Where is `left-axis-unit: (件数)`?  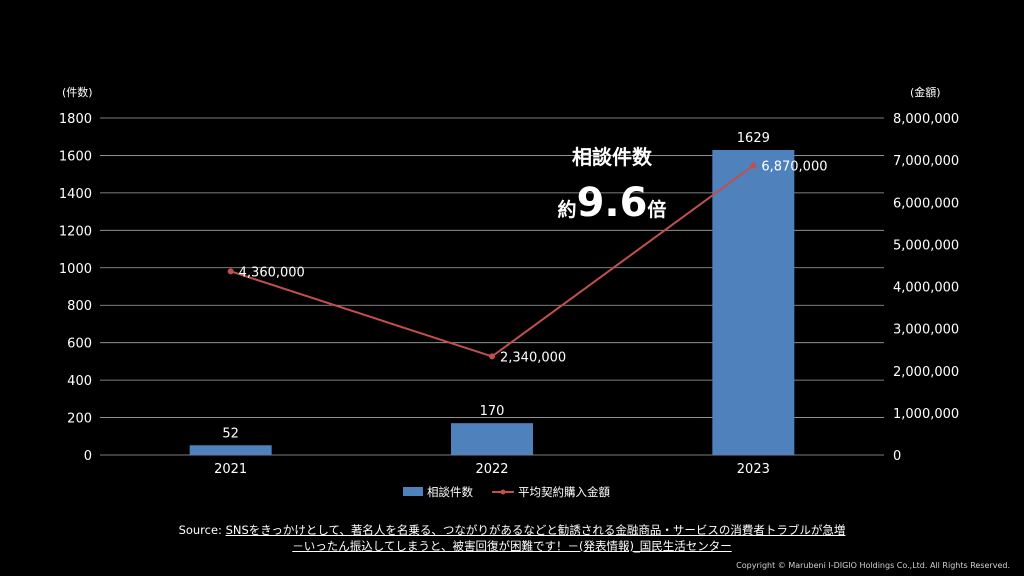
left-axis-unit: (件数) is located at coordinates (77, 92).